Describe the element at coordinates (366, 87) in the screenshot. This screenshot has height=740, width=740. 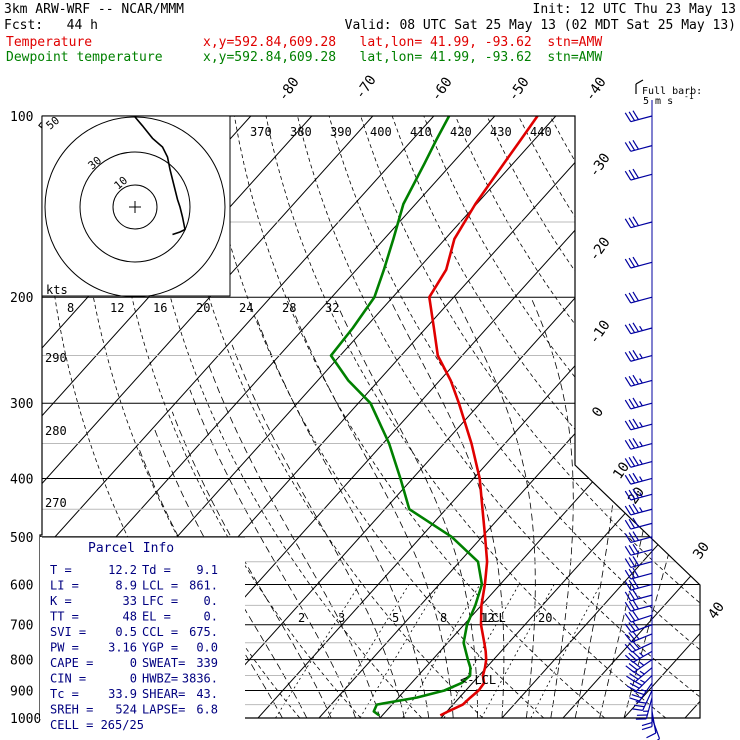
I see `isotherm-tick-label: -70` at that location.